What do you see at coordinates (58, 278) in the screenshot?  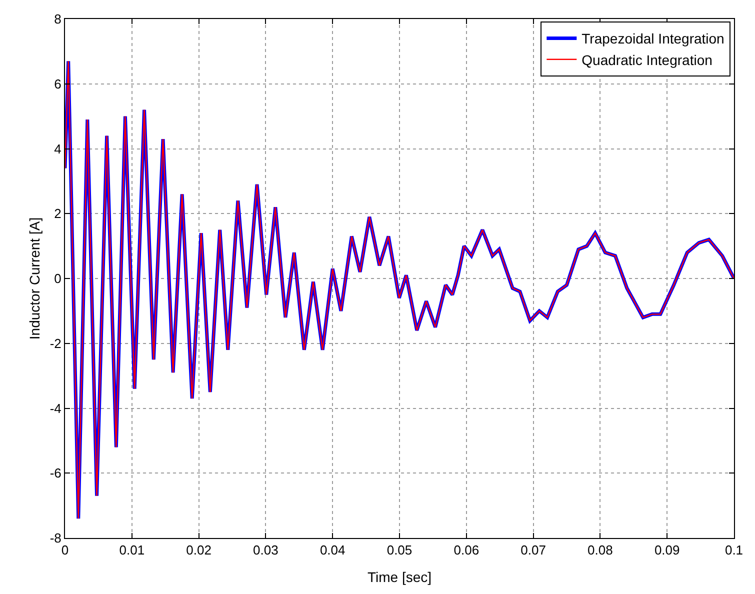 I see `y-tick-label: 0` at bounding box center [58, 278].